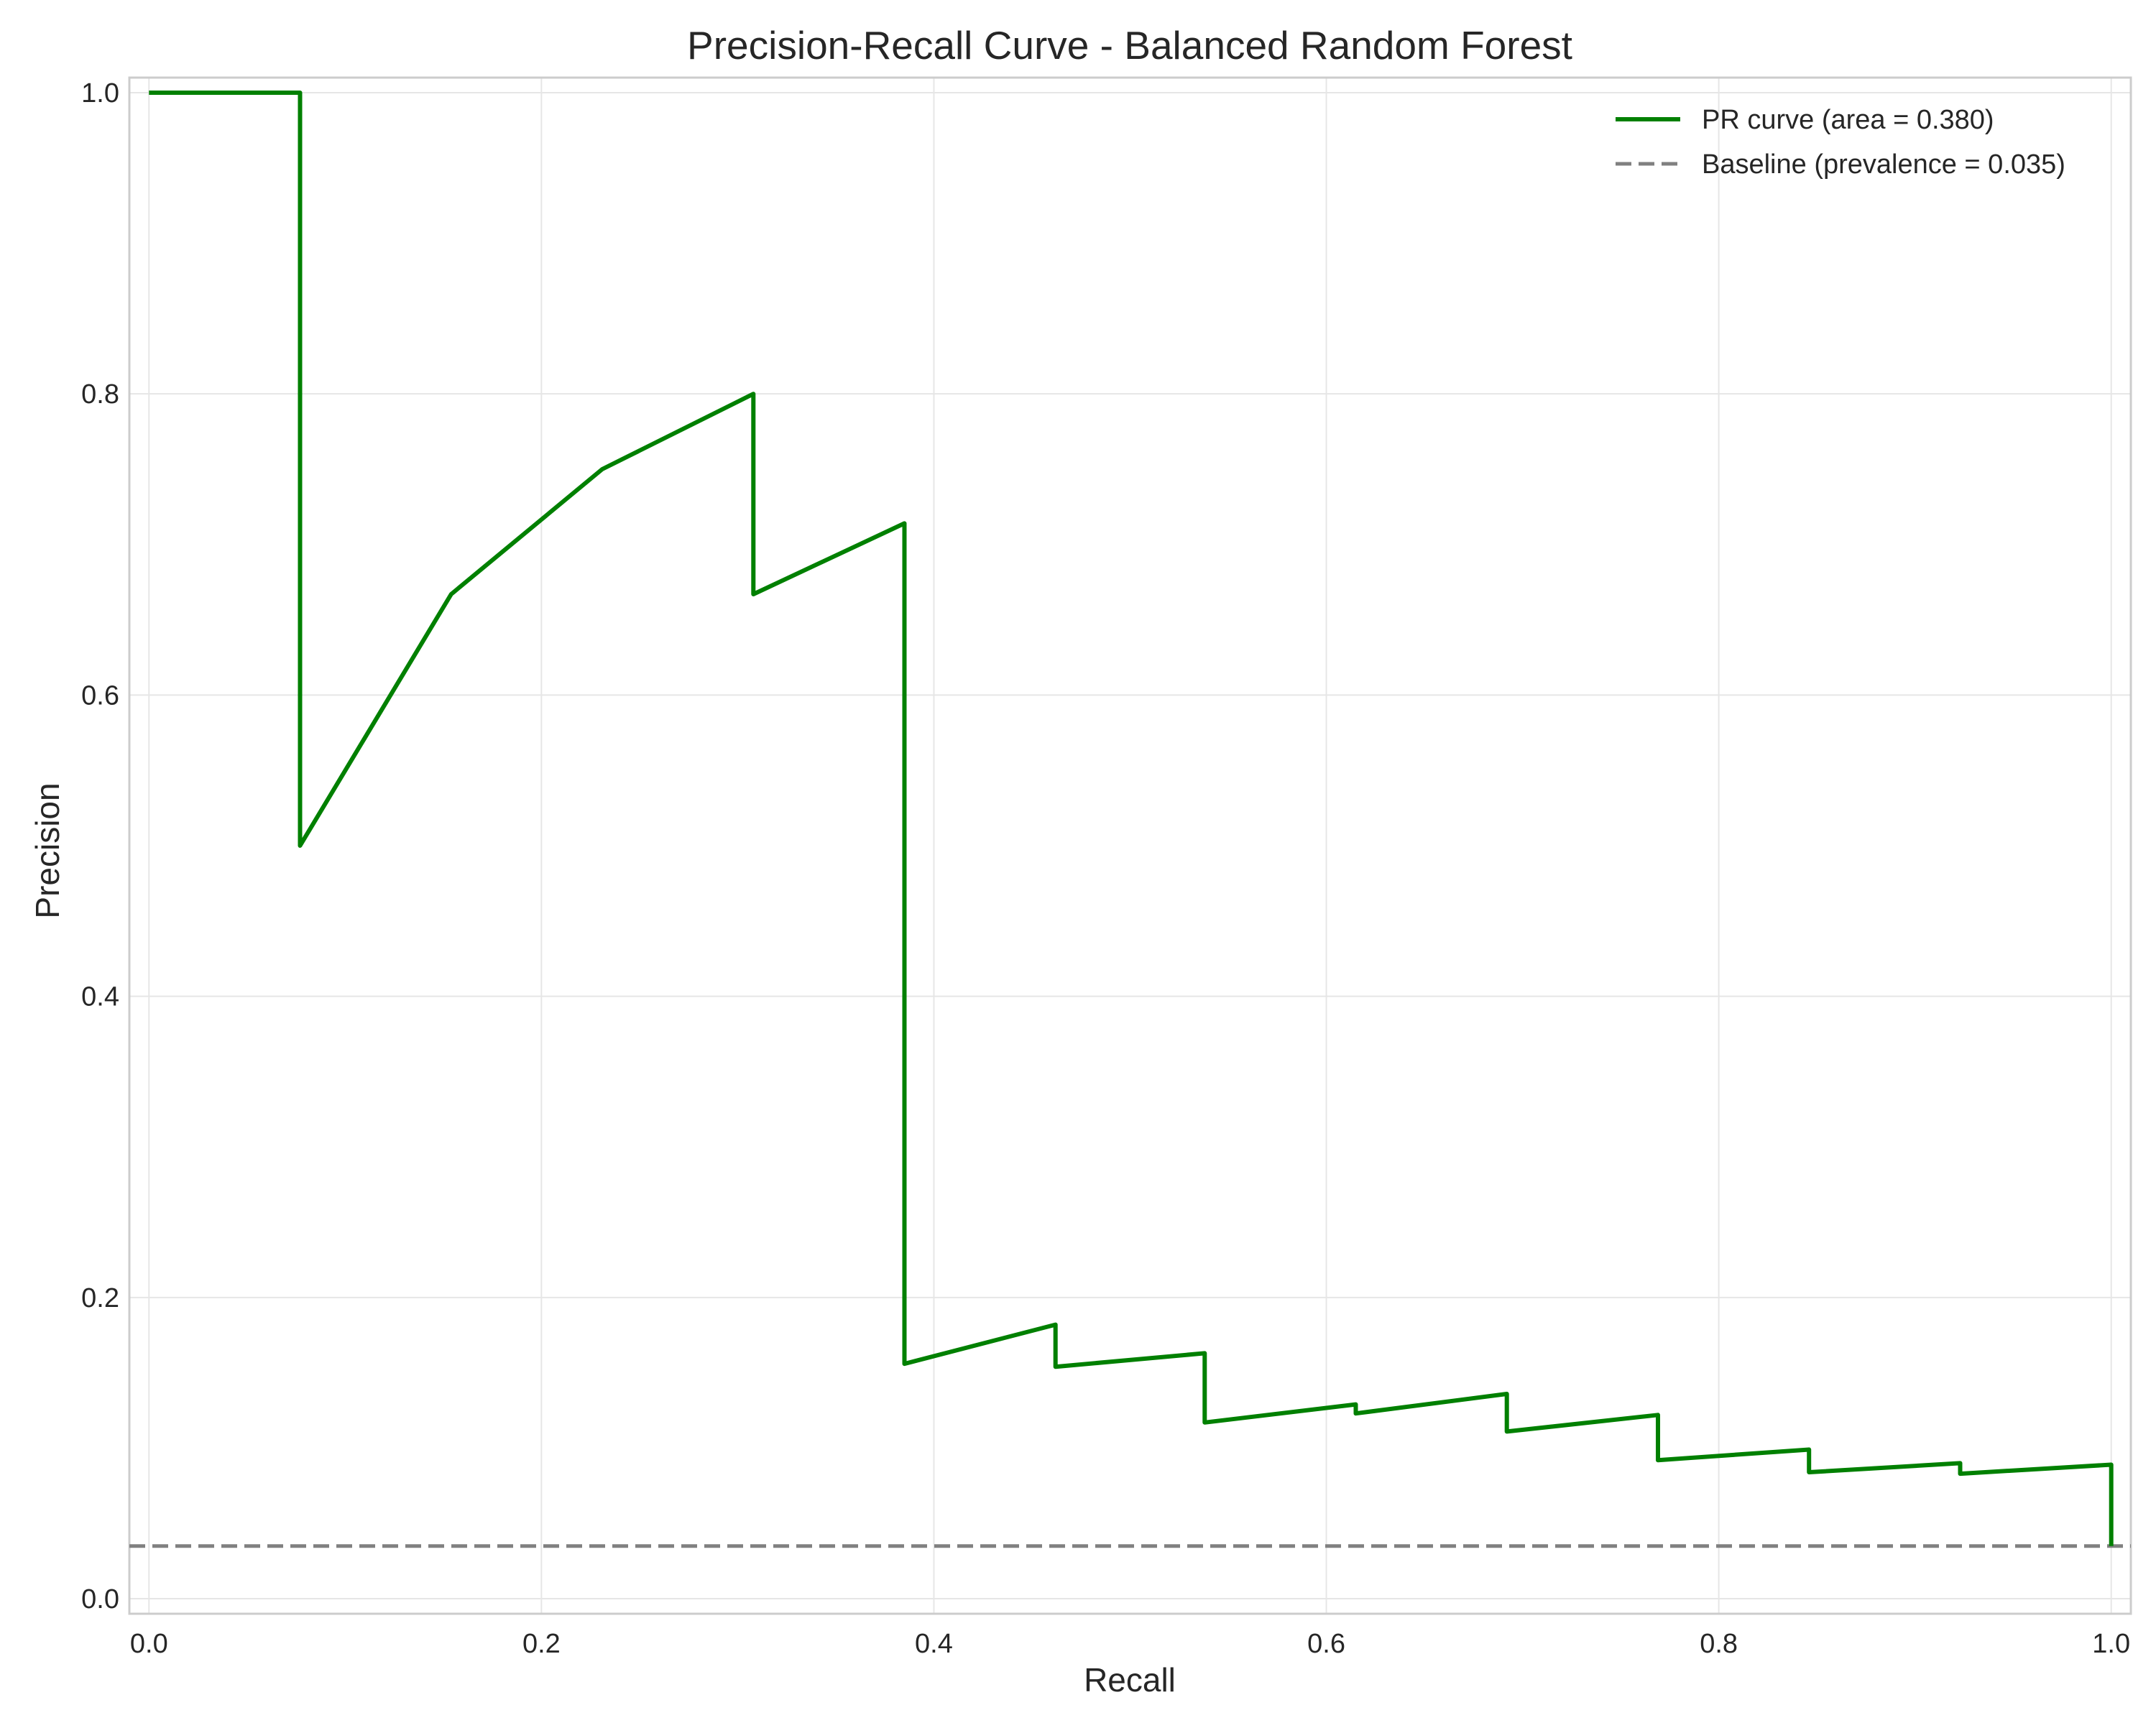  What do you see at coordinates (934, 1644) in the screenshot?
I see `x-tick-label: 0.4` at bounding box center [934, 1644].